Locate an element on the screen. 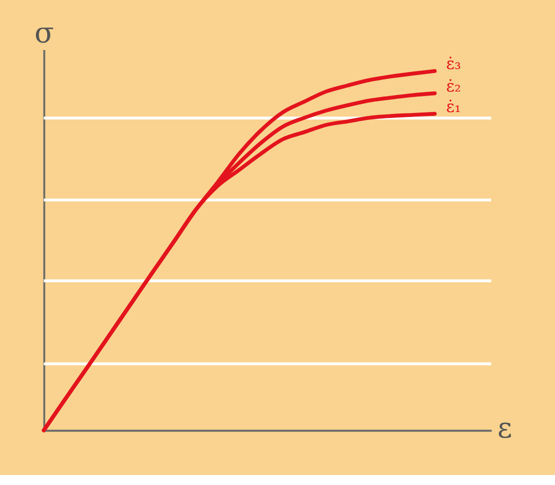  series-label: ε̇₁ is located at coordinates (454, 106).